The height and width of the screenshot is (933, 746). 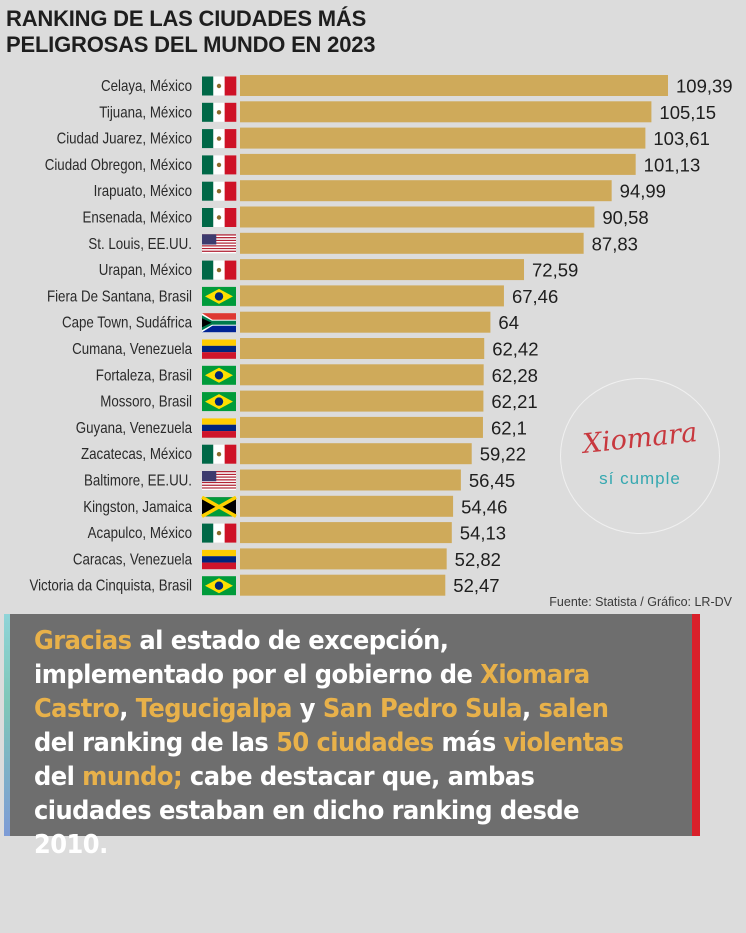 What do you see at coordinates (508, 322) in the screenshot?
I see `value-label: 64` at bounding box center [508, 322].